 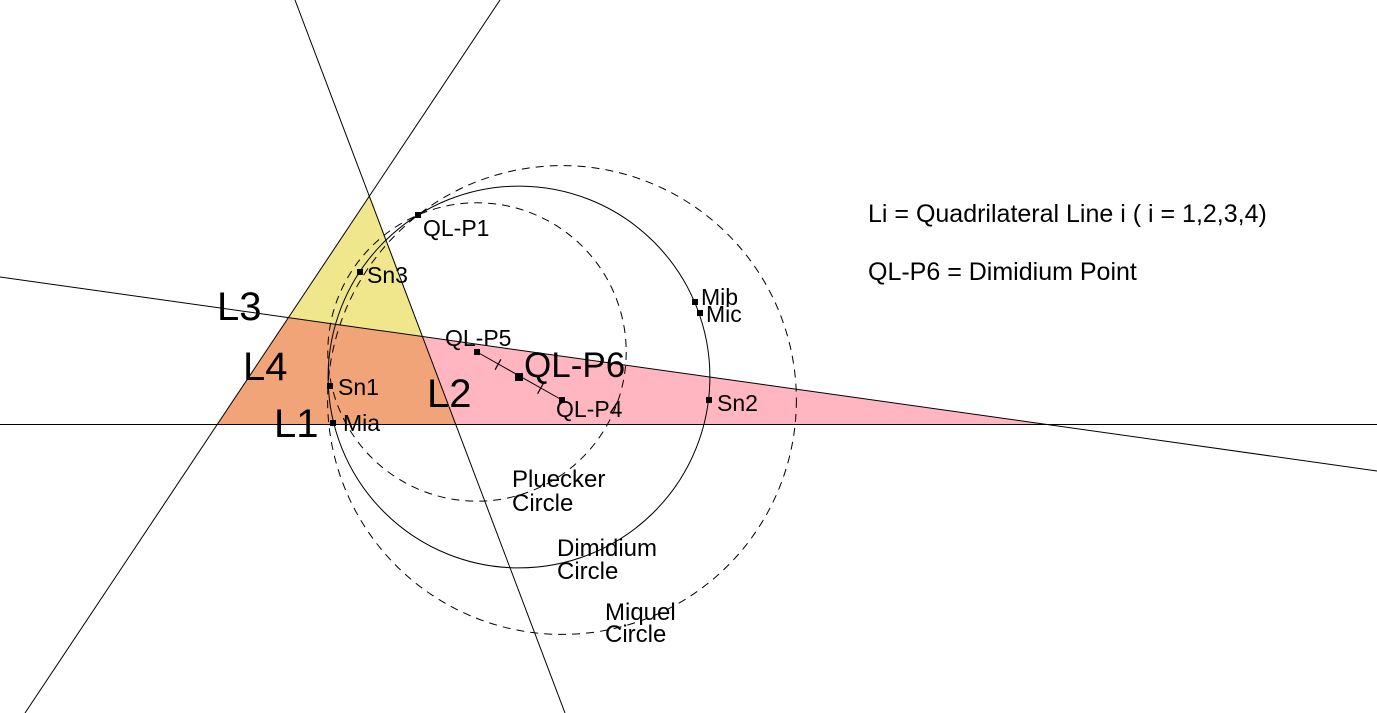 I want to click on pluecker-circle-label-line1: Pluecker, so click(x=558, y=479).